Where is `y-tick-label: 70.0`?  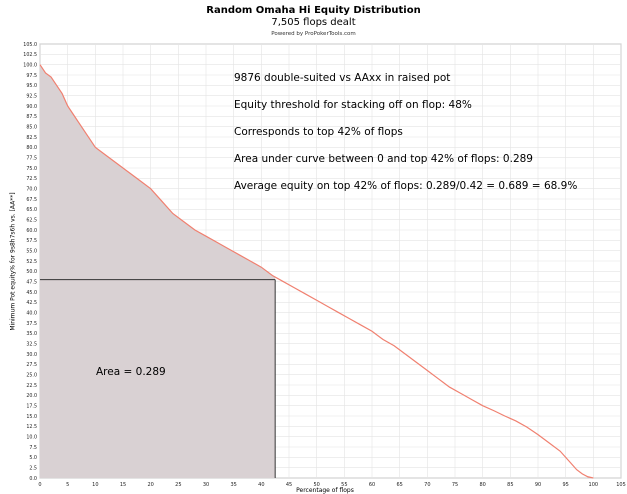 y-tick-label: 70.0 is located at coordinates (31, 189).